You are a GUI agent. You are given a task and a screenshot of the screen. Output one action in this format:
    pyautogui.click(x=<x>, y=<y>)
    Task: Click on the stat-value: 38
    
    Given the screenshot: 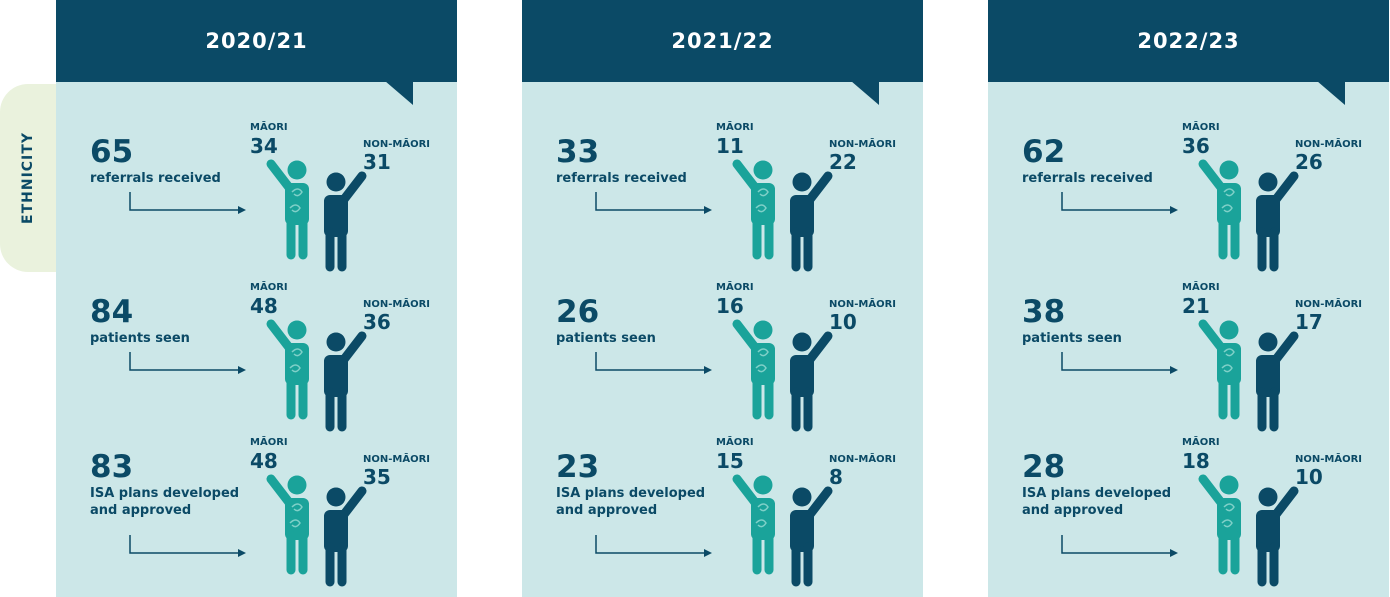 What is the action you would take?
    pyautogui.click(x=1044, y=312)
    